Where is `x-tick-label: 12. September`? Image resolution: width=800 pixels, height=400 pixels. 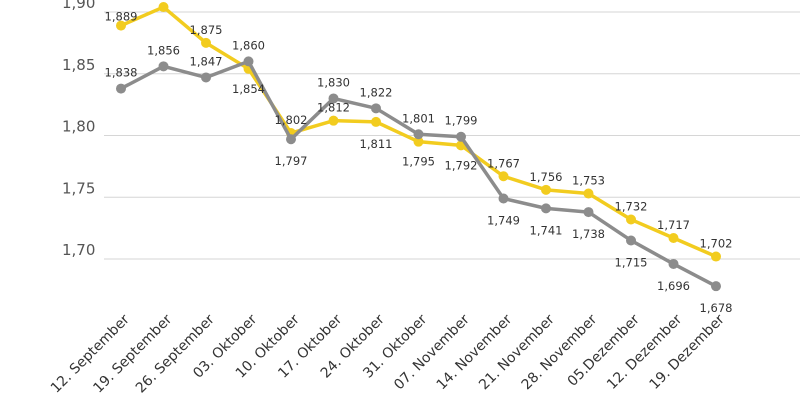 x-tick-label: 12. September is located at coordinates (90, 353).